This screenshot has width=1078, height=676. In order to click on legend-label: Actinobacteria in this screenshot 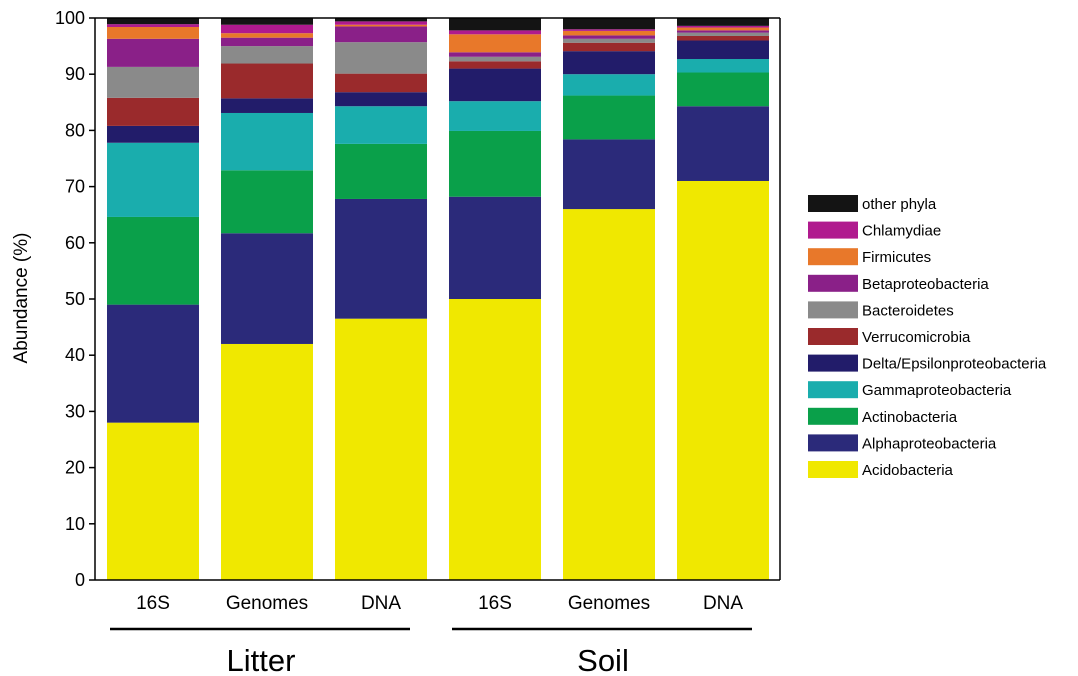, I will do `click(910, 417)`.